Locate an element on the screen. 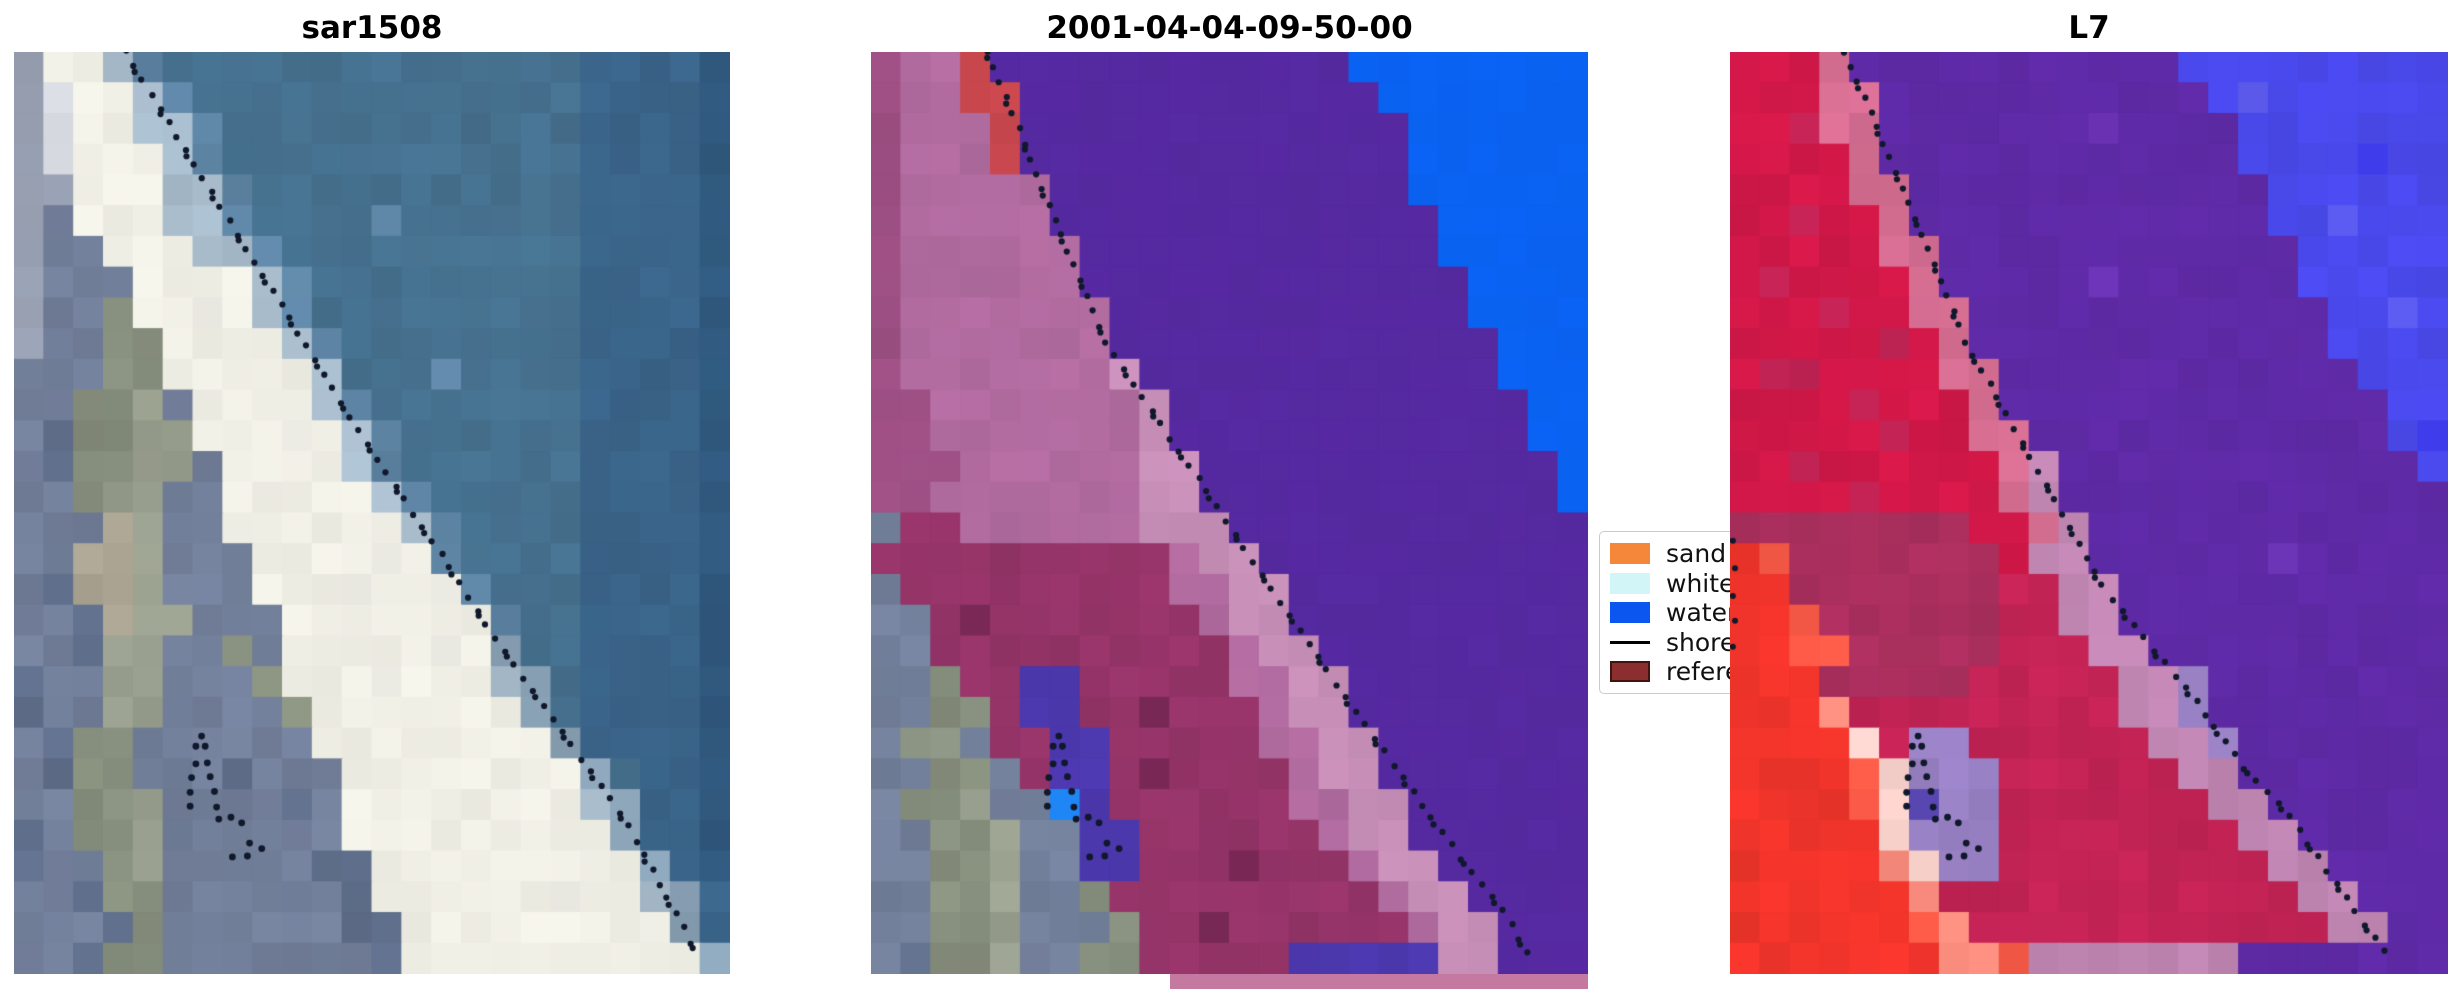  legend-label-water: water is located at coordinates (1702, 613).